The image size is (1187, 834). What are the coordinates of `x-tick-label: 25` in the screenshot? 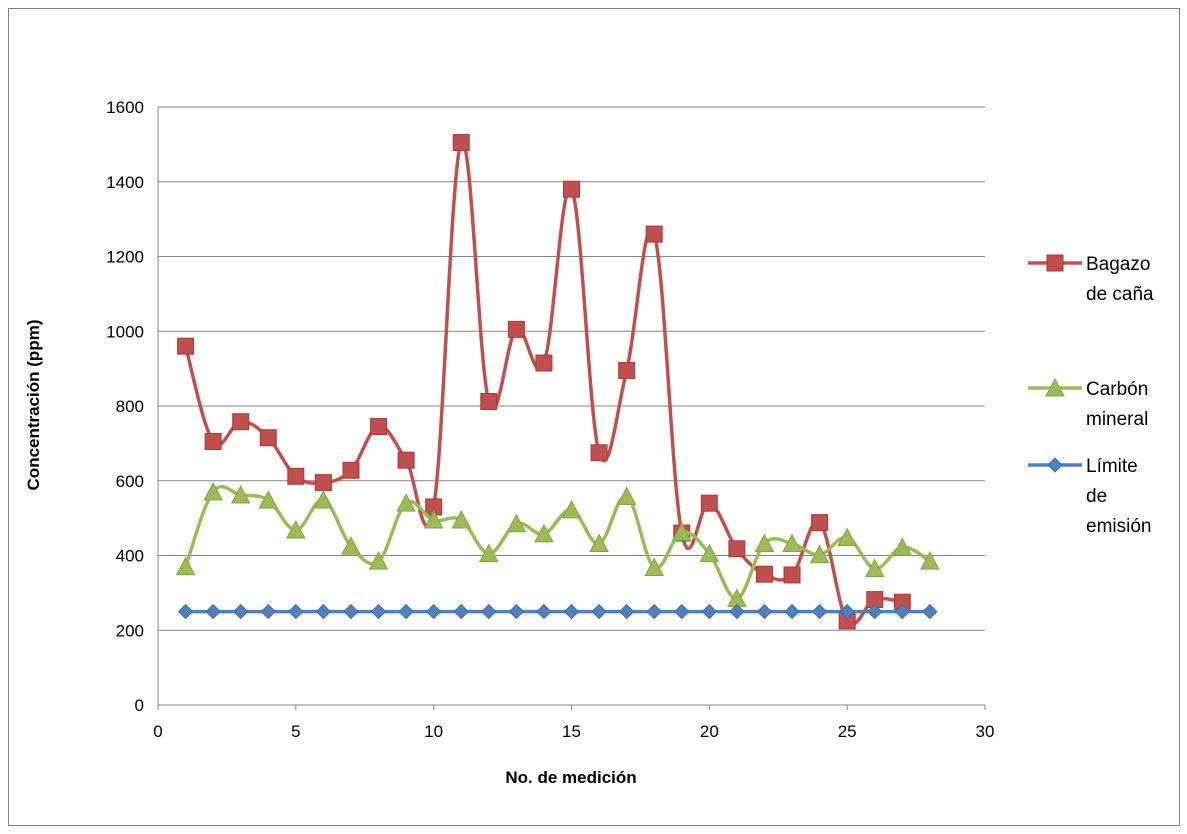 It's located at (847, 731).